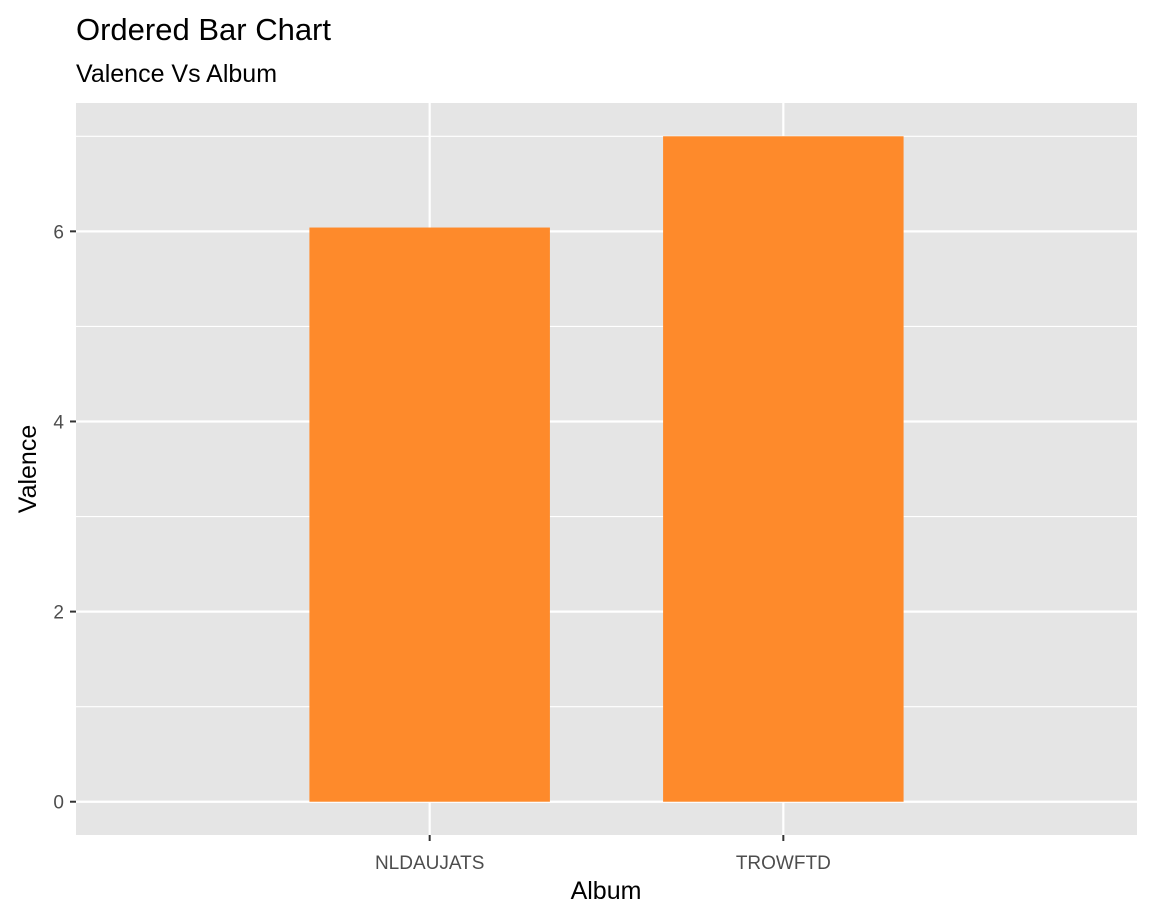  I want to click on chart-title: Ordered Bar Chart, so click(203, 29).